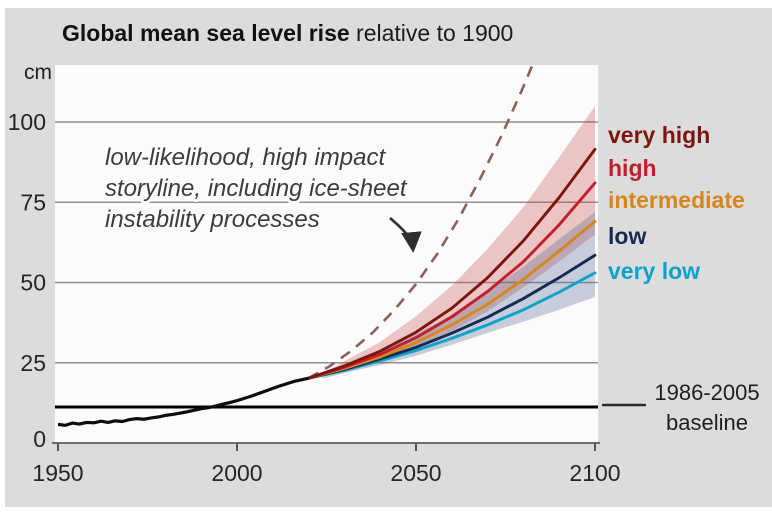  I want to click on y-tick-label-50: 50, so click(33, 283).